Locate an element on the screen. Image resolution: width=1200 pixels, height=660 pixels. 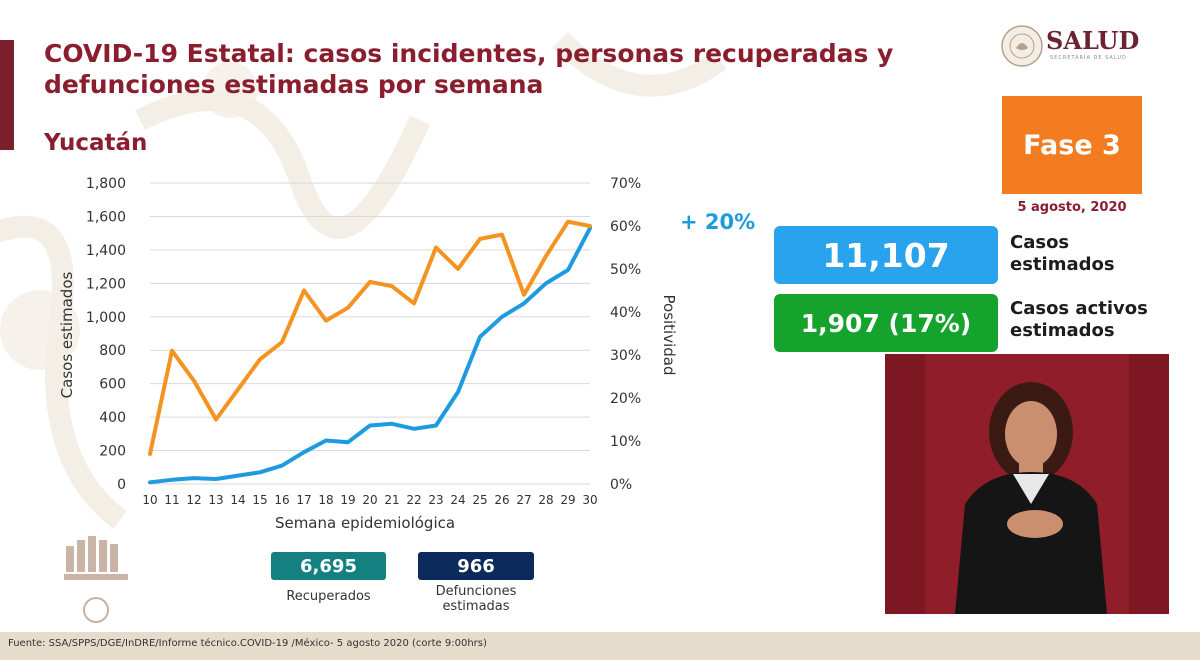
x-tick-label: 21 is located at coordinates (391, 500).